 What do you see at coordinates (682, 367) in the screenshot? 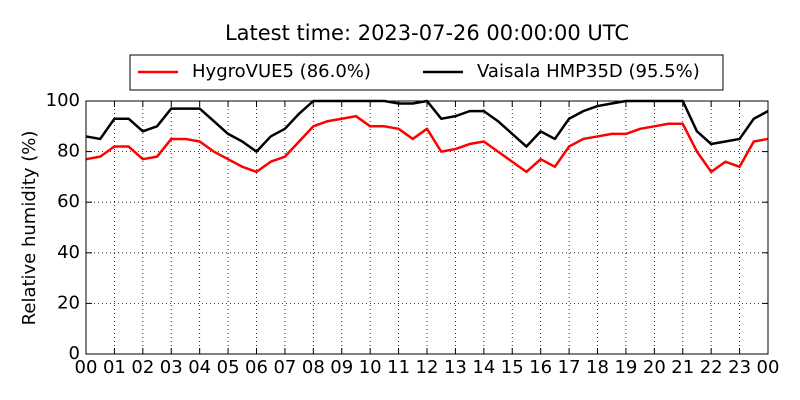
I see `x-tick-label: 21` at bounding box center [682, 367].